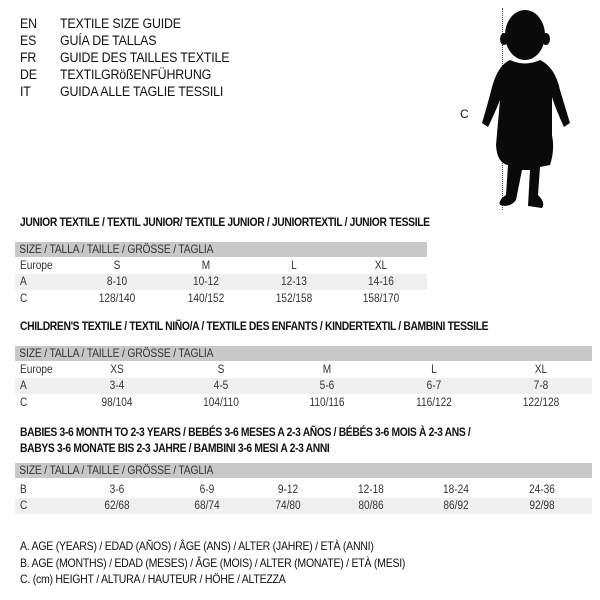 This screenshot has height=600, width=600. I want to click on table-cell: 80/86, so click(371, 506).